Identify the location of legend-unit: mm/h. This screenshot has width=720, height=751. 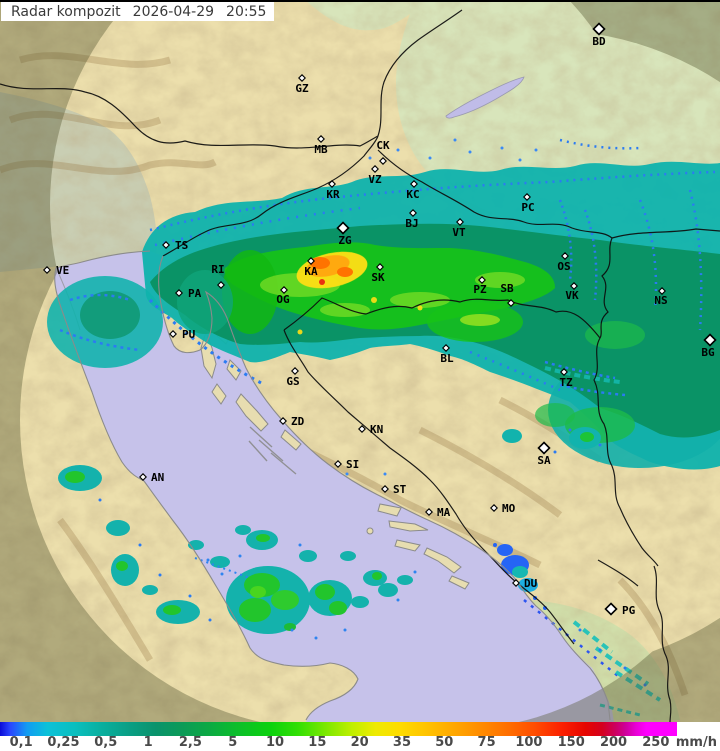
(696, 742).